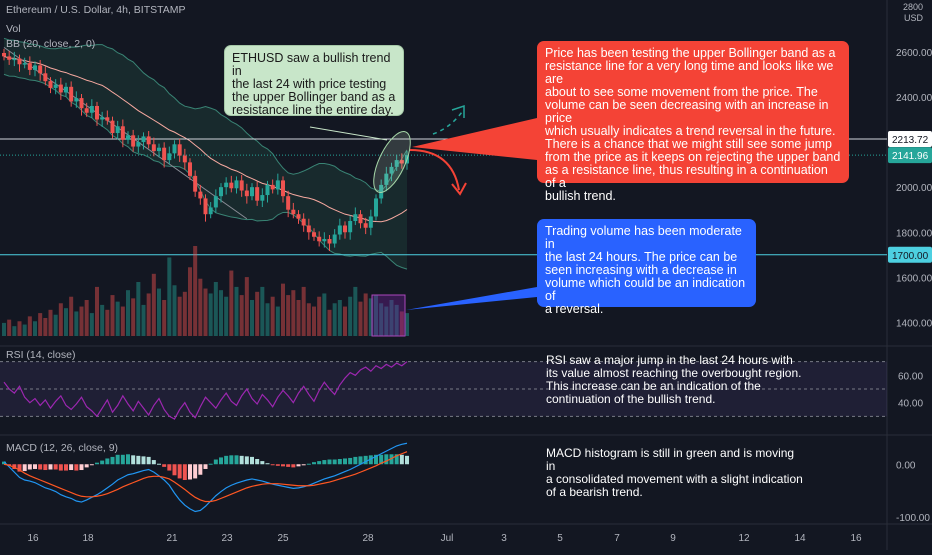 Image resolution: width=932 pixels, height=555 pixels. What do you see at coordinates (474, 139) in the screenshot?
I see `red-note-pointer` at bounding box center [474, 139].